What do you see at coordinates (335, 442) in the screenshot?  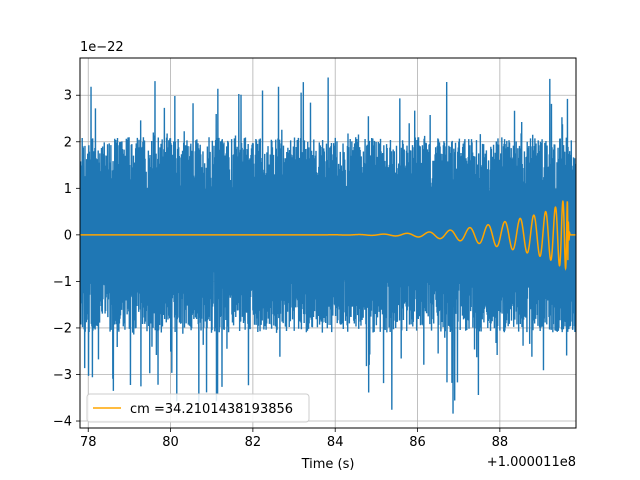 I see `x-tick-label: 84` at bounding box center [335, 442].